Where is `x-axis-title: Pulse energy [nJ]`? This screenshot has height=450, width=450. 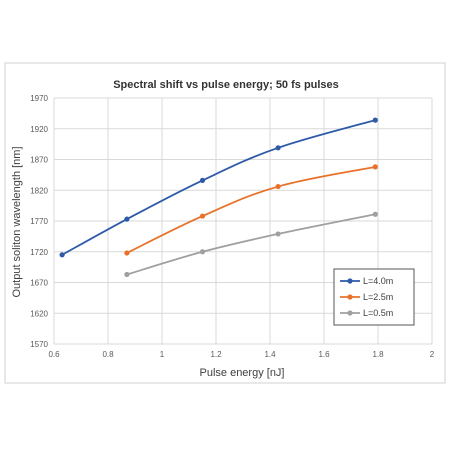 x-axis-title: Pulse energy [nJ] is located at coordinates (242, 373).